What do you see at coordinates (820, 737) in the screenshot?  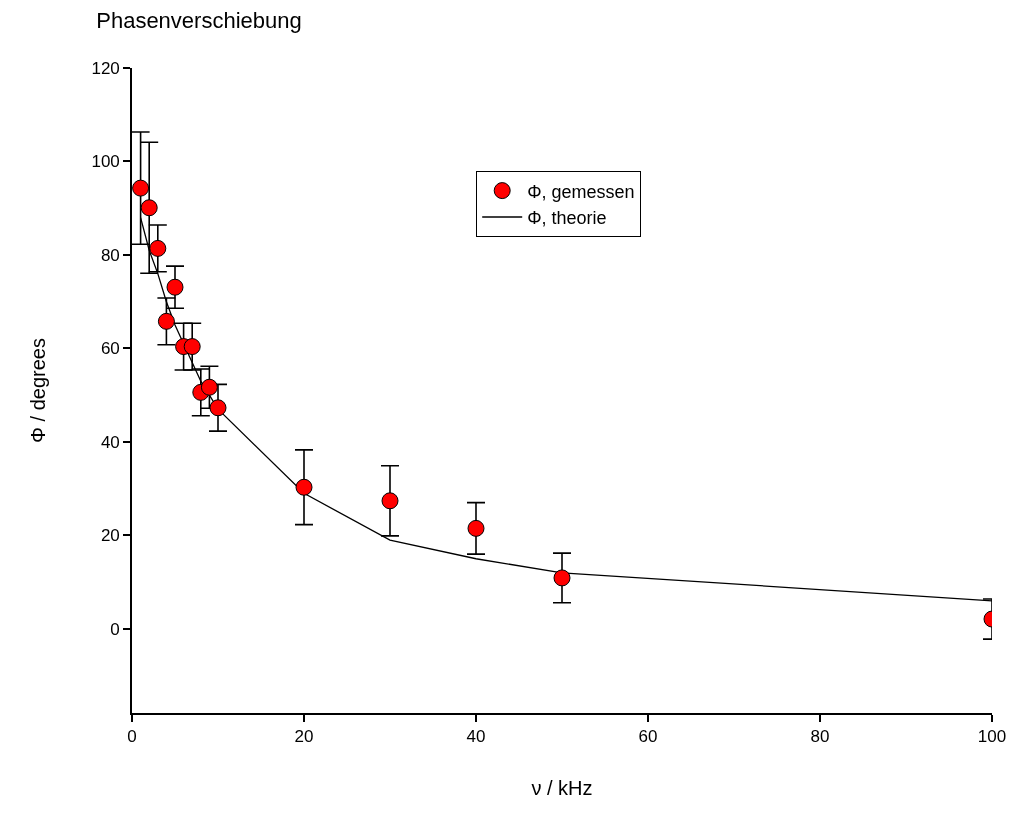 I see `x-tick-label: 80` at bounding box center [820, 737].